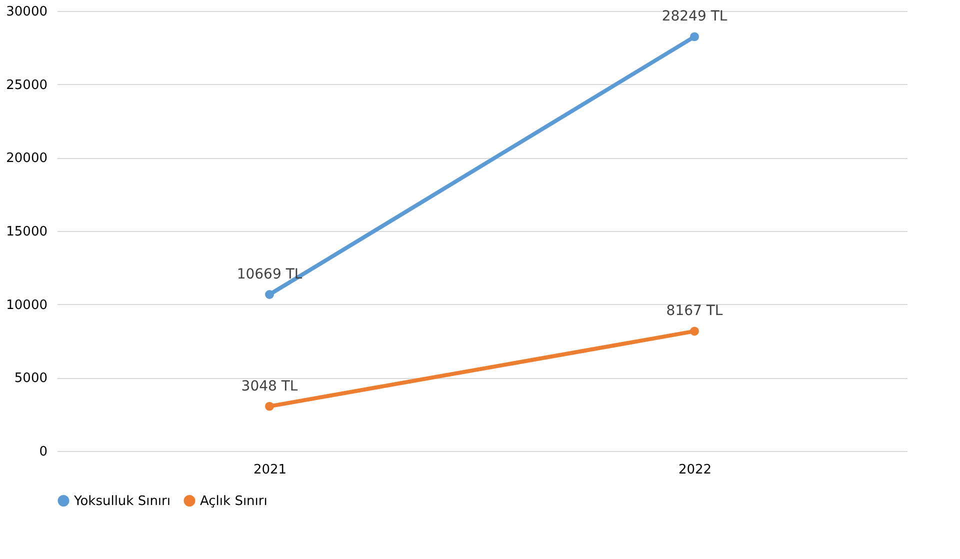 This screenshot has width=960, height=559. What do you see at coordinates (269, 386) in the screenshot?
I see `data-label: 3048 TL` at bounding box center [269, 386].